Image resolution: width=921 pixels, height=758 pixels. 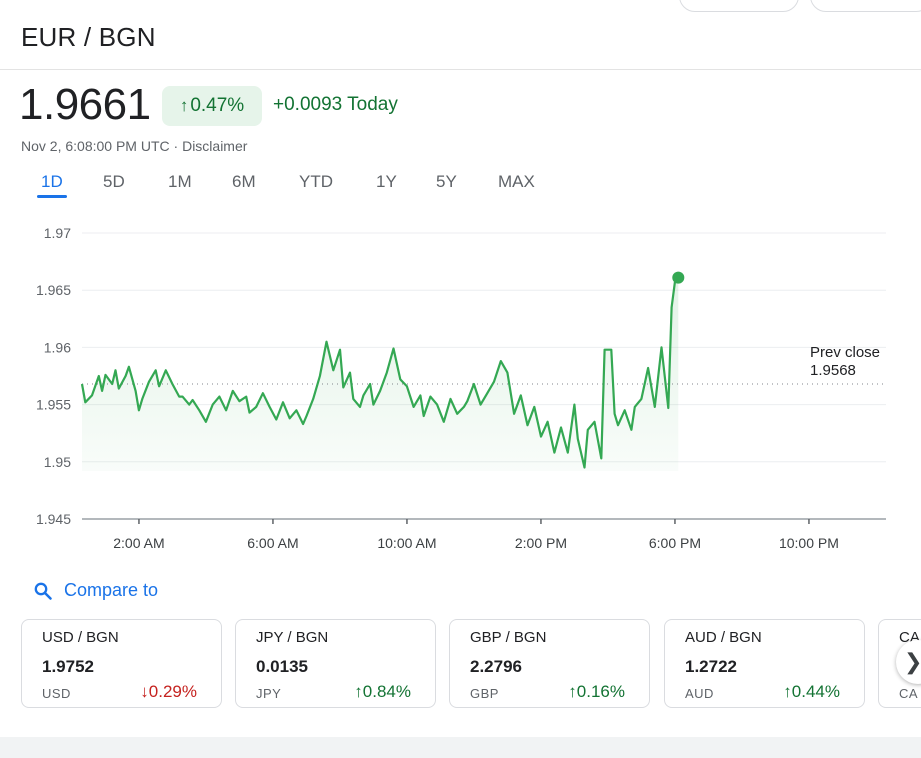 I want to click on compare-button: Compare to, so click(x=96, y=590).